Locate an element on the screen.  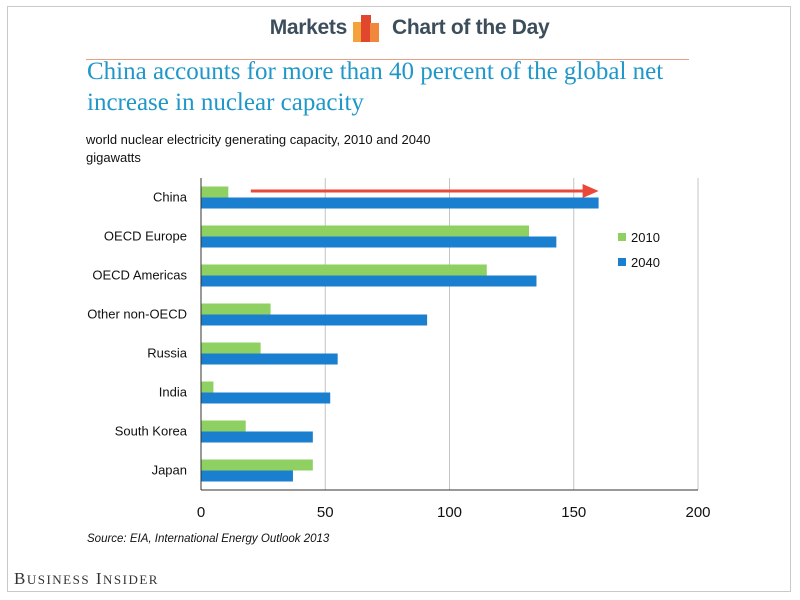
header-divider is located at coordinates (387, 59).